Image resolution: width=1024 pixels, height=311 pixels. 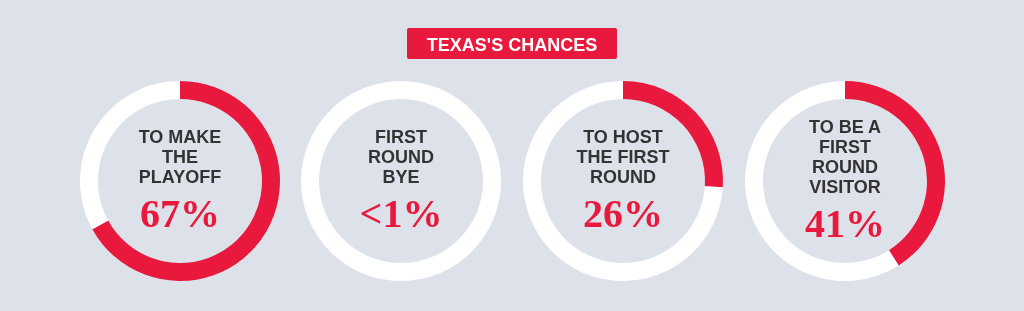 I want to click on text: TEXAS'S CHANCES, so click(x=512, y=44).